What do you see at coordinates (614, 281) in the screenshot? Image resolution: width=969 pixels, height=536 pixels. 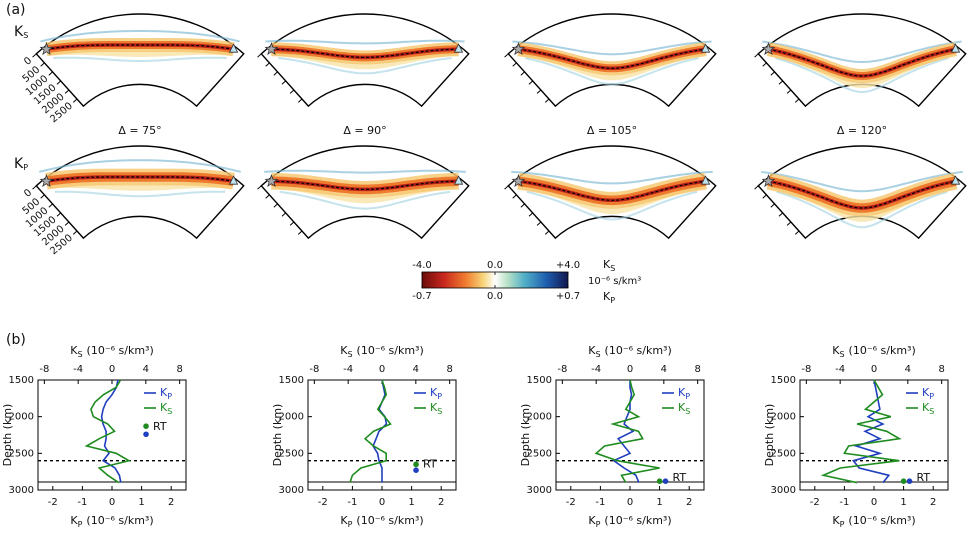 I see `colorbar-unit: 10⁻⁶ s/km³` at bounding box center [614, 281].